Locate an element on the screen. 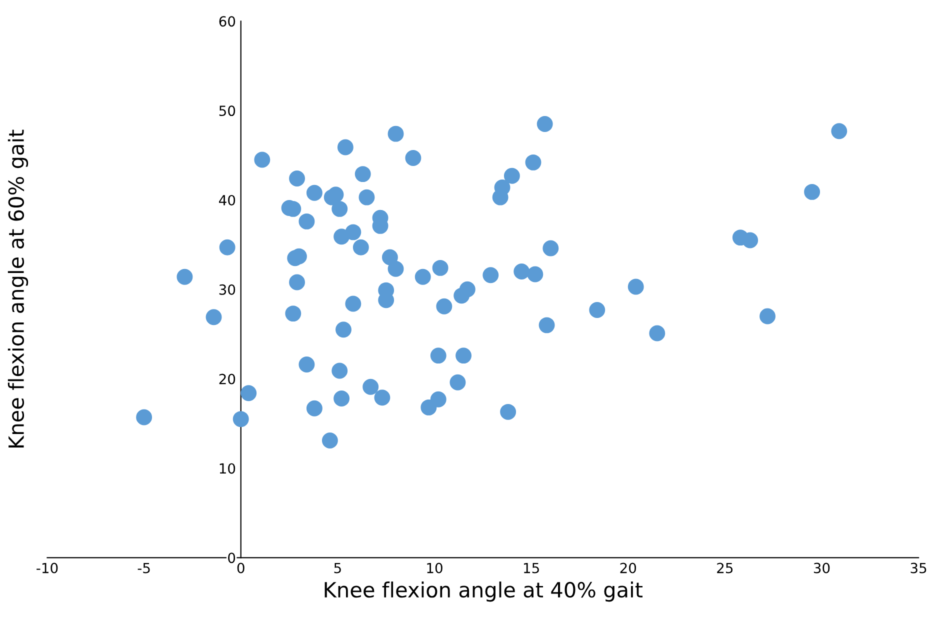 This screenshot has width=945, height=641. y-tick-label: 30 is located at coordinates (227, 289).